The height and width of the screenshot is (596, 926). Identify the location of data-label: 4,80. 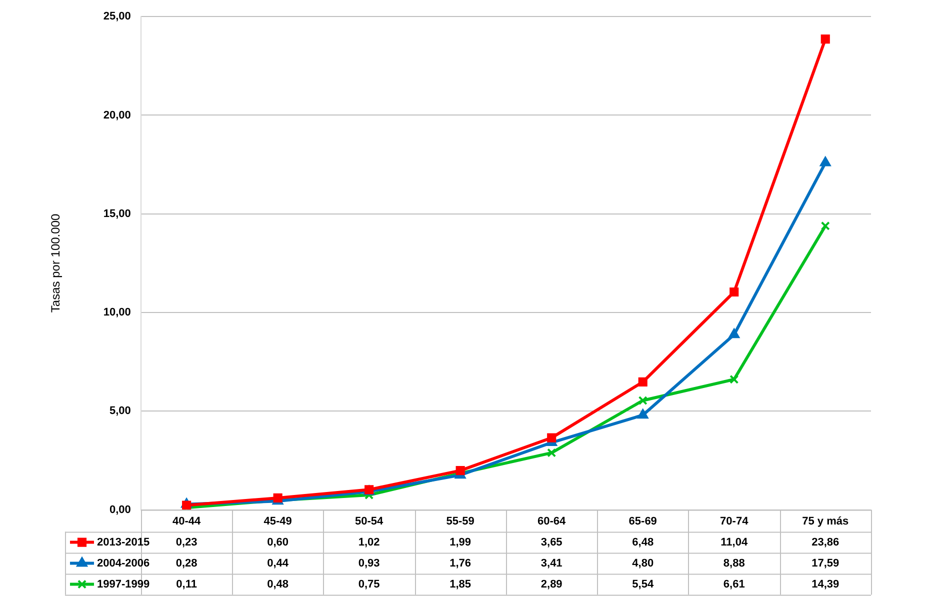
(643, 563).